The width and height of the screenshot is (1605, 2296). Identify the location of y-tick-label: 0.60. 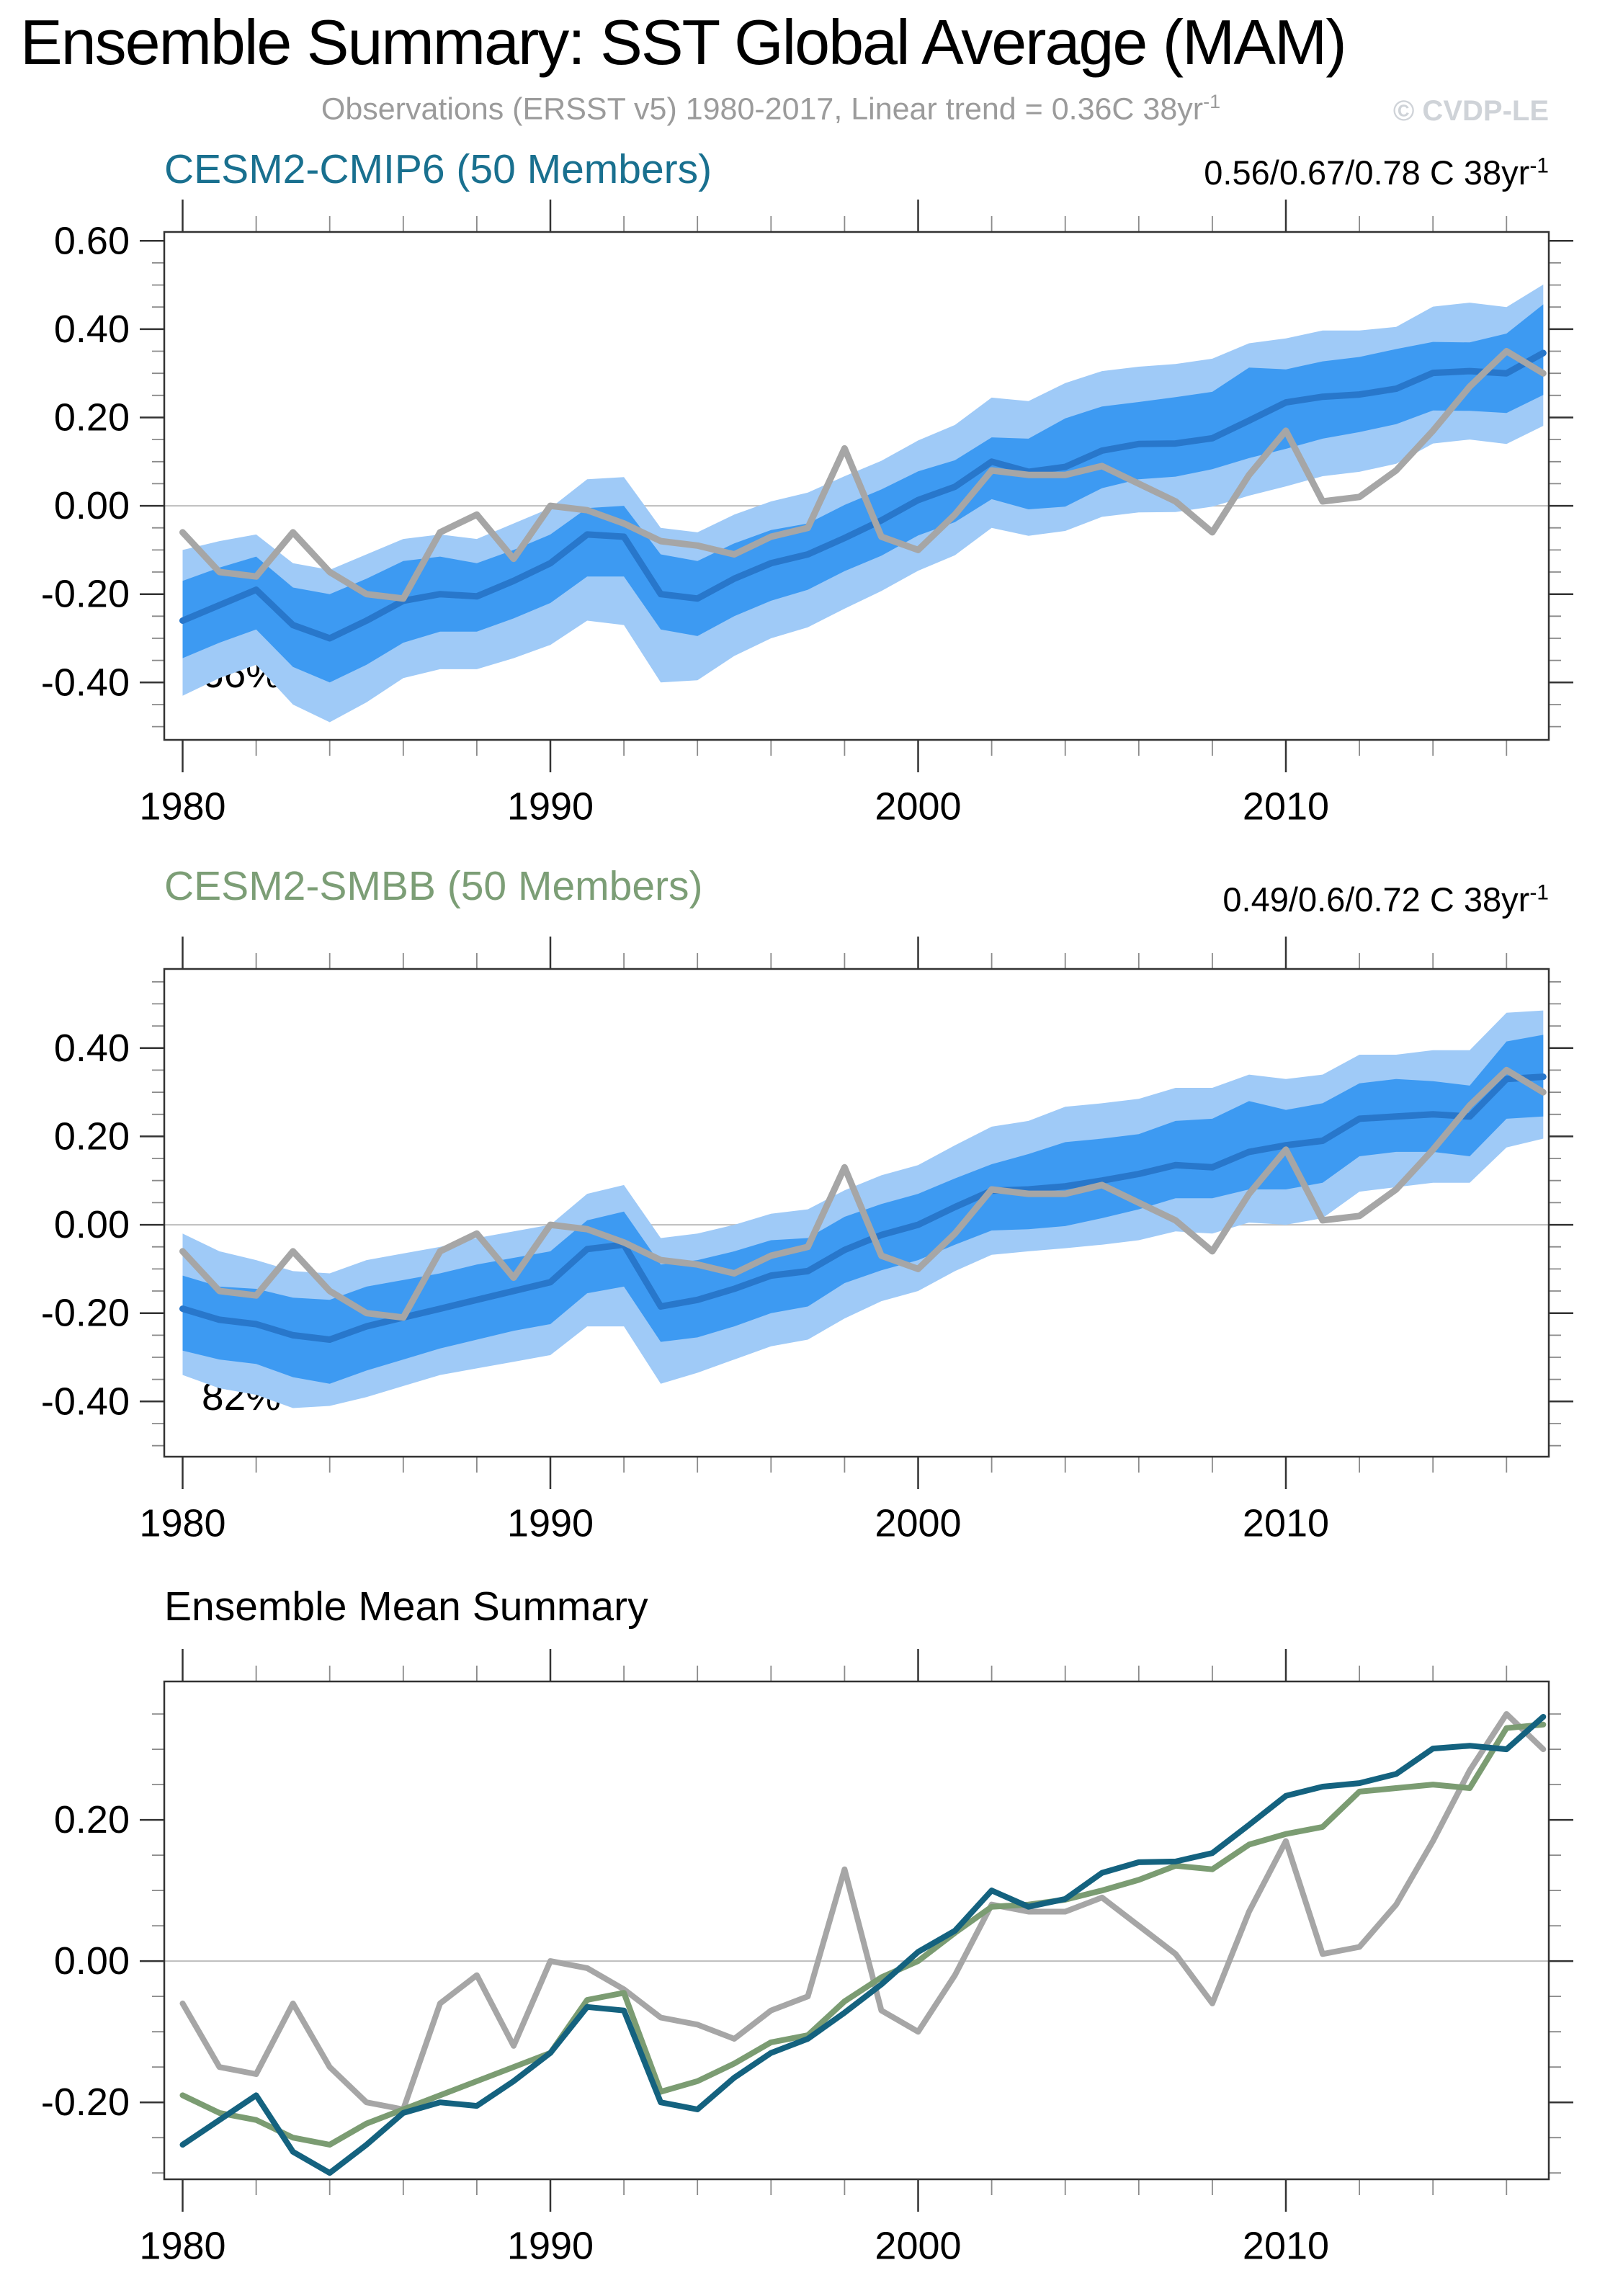
(92, 240).